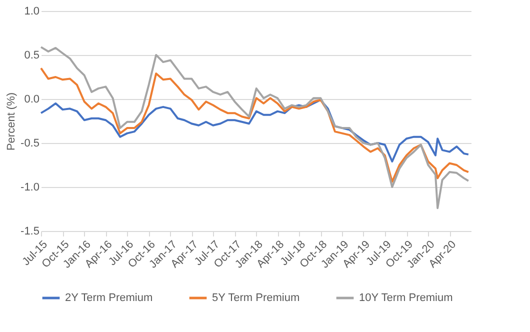 The image size is (530, 332). I want to click on legend-label: 2Y Term Premium, so click(109, 298).